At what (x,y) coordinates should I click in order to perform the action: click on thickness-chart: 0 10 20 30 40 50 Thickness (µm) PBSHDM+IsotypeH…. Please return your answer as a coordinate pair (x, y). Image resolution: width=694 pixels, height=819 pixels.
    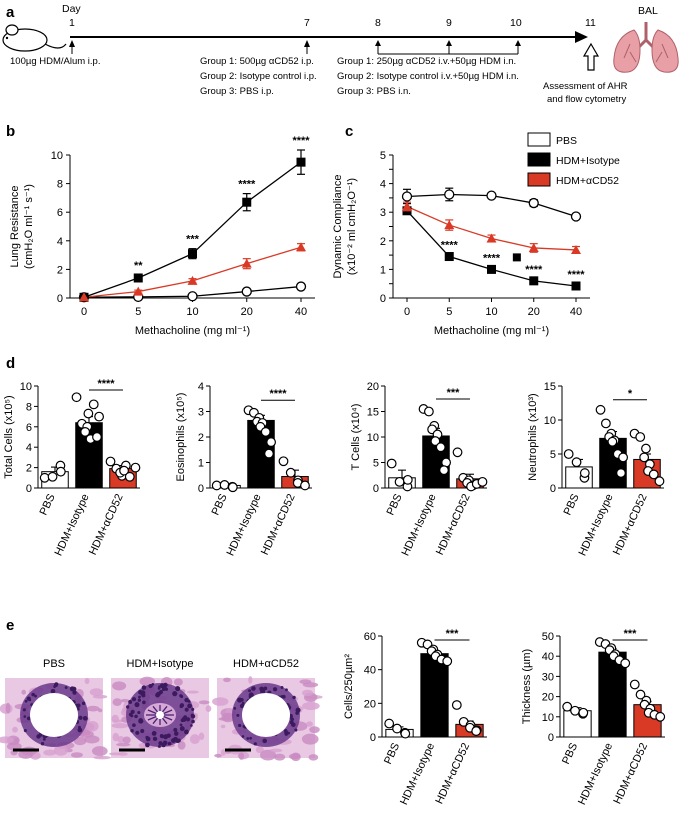
    Looking at the image, I should click on (593, 717).